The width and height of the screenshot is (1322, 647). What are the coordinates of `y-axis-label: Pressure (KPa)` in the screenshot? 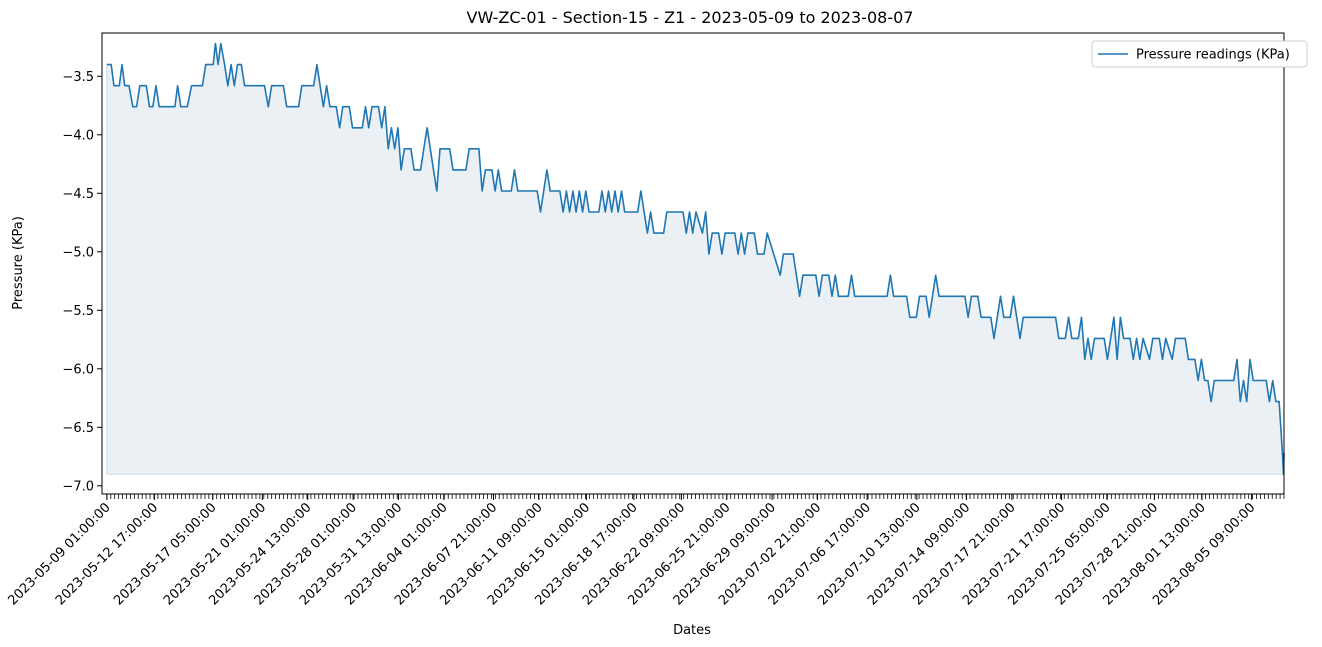 It's located at (18, 263).